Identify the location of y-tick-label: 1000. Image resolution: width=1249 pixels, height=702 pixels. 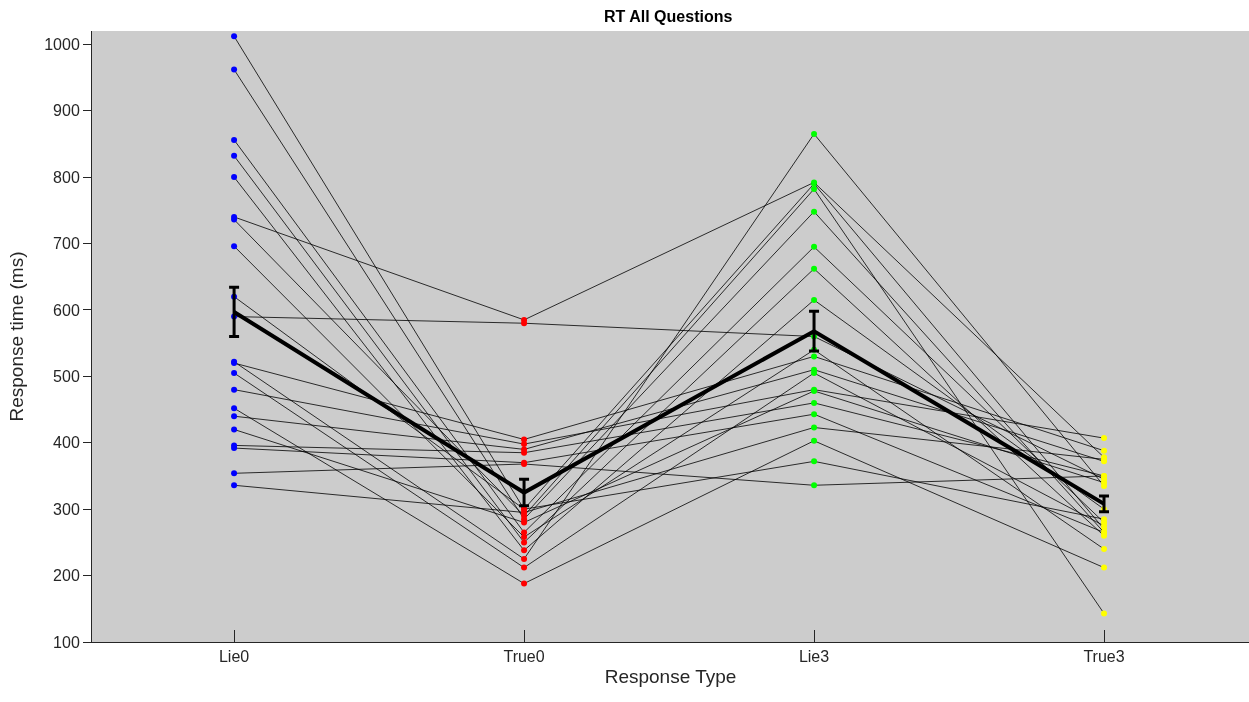
(62, 44).